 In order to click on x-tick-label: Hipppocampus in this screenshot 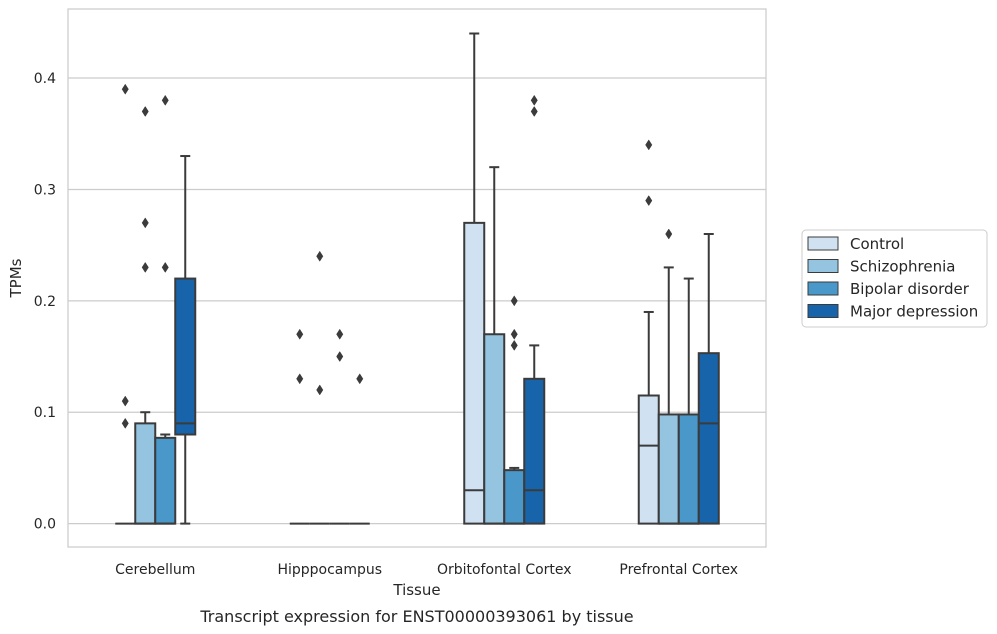, I will do `click(329, 570)`.